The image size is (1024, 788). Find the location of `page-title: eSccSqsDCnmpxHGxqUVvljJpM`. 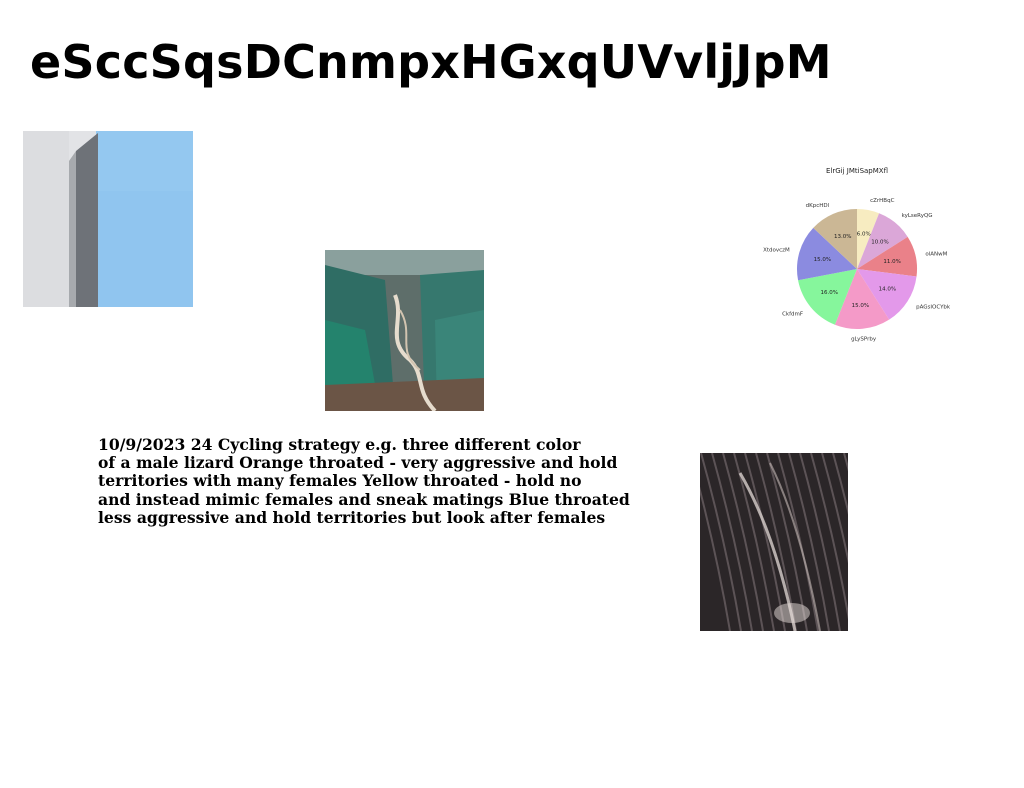

page-title: eSccSqsDCnmpxHGxqUVvljJpM is located at coordinates (431, 62).